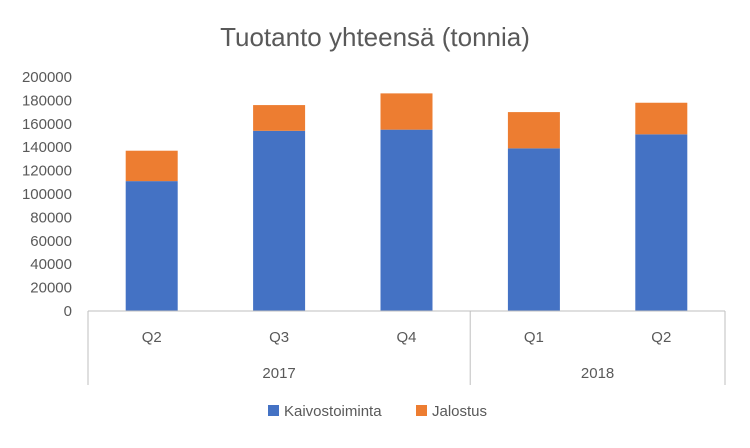 The height and width of the screenshot is (448, 750). What do you see at coordinates (51, 241) in the screenshot?
I see `y-tick-label: 60000` at bounding box center [51, 241].